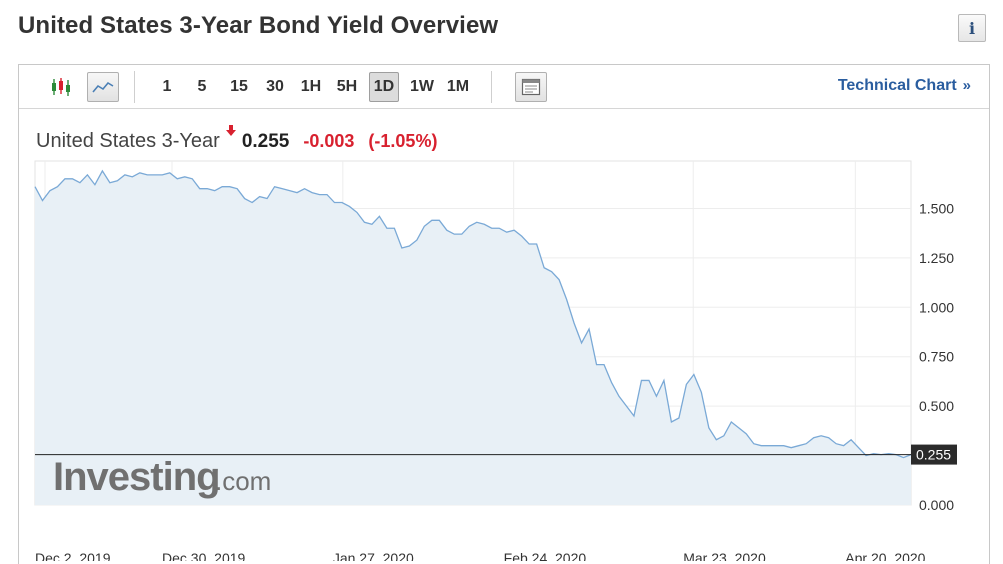 This screenshot has height=564, width=1003. I want to click on price-change-percent: (-1.05%), so click(403, 141).